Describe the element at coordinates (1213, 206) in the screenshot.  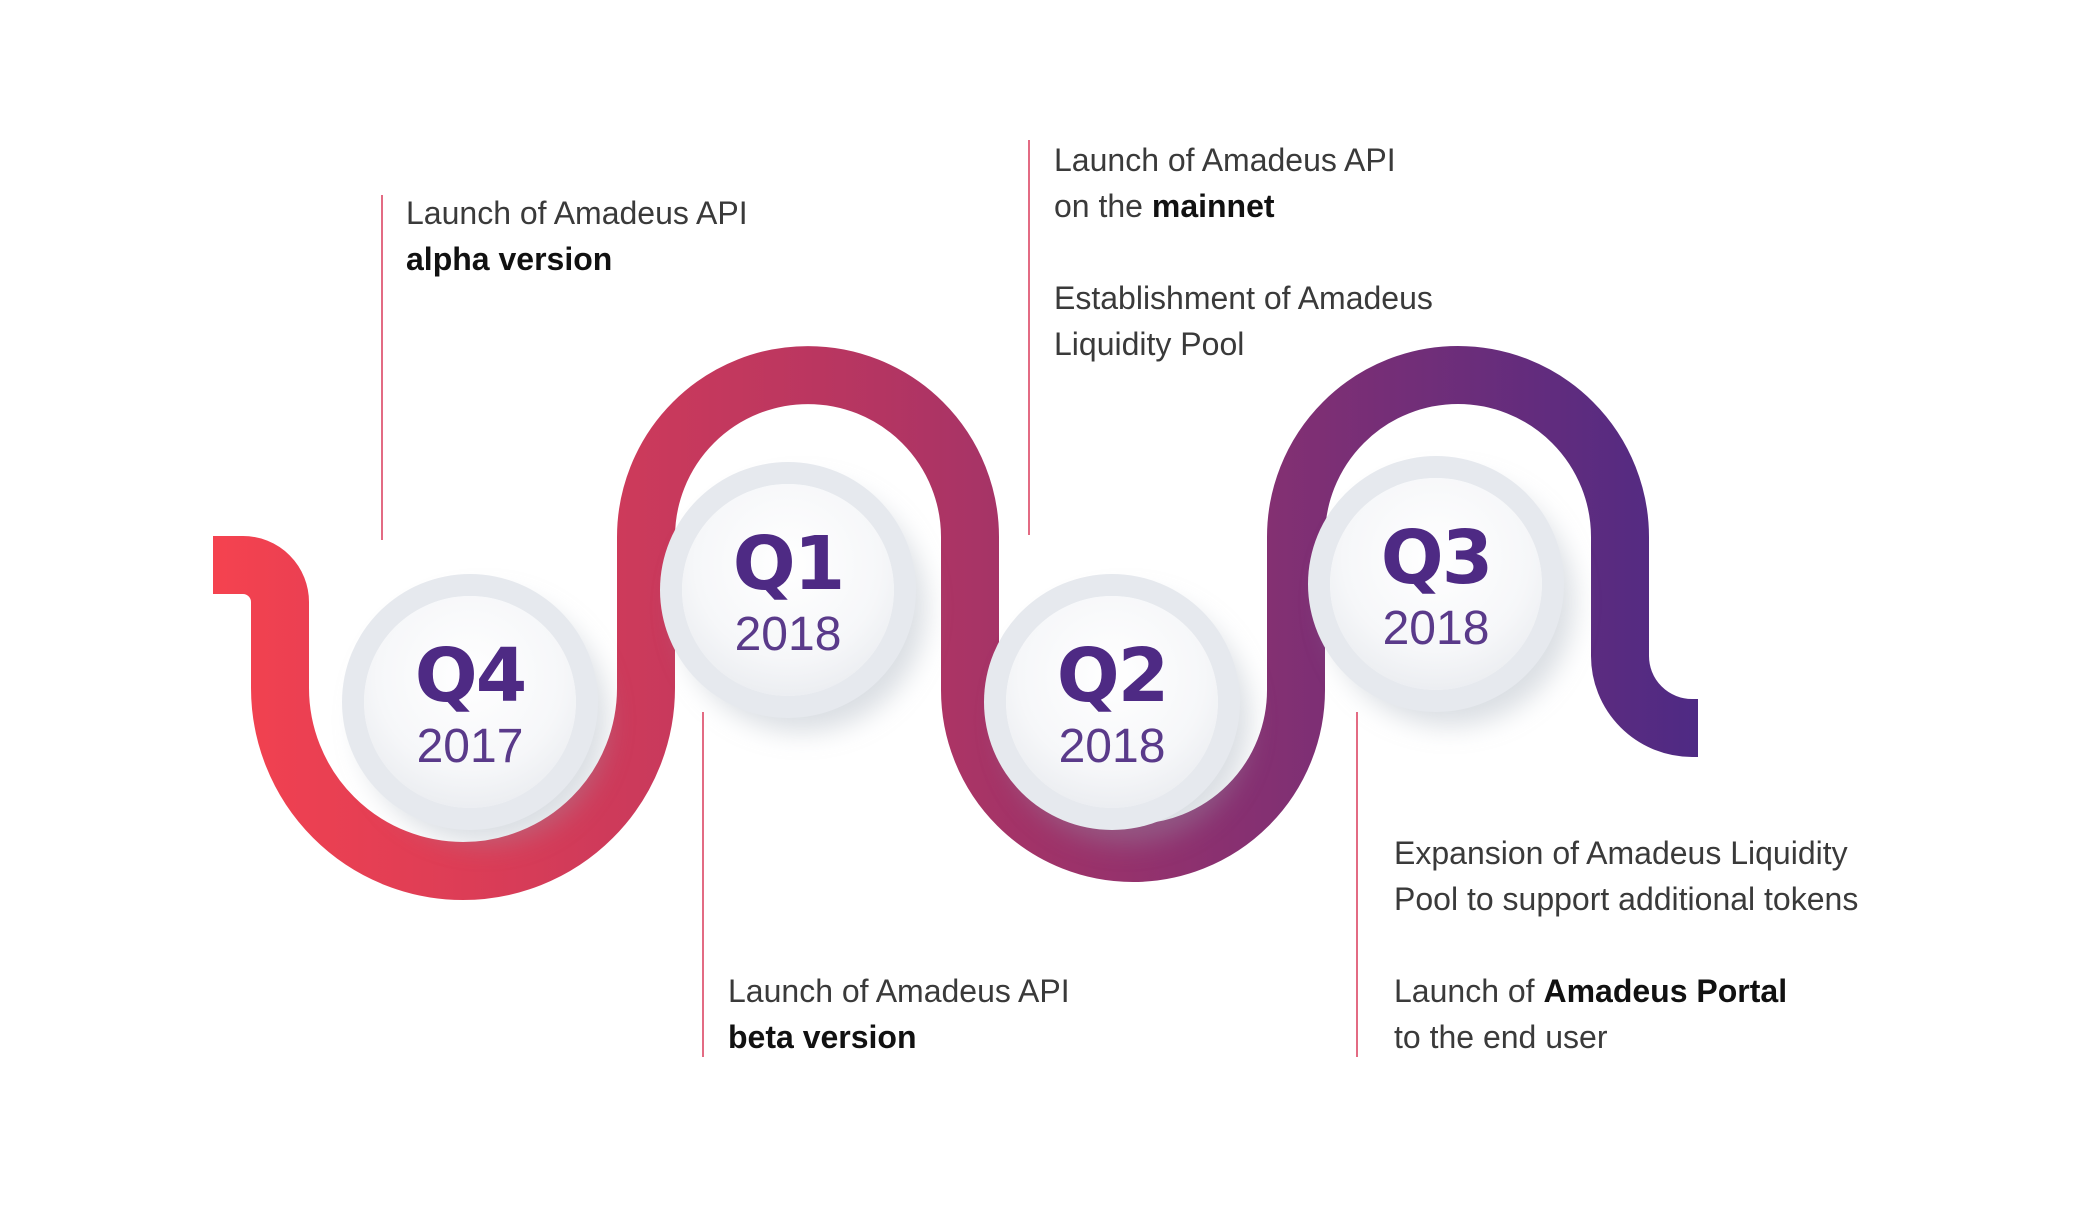
I see `note-emphasis: mainnet` at that location.